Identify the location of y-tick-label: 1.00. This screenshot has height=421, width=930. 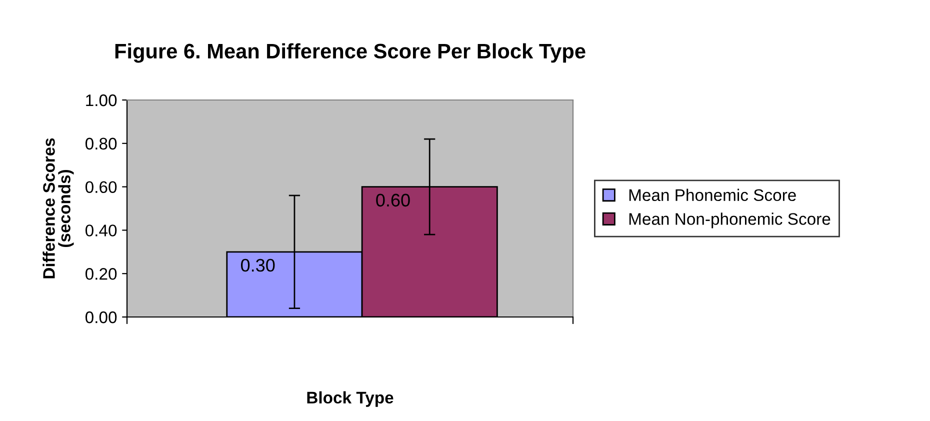
(101, 100).